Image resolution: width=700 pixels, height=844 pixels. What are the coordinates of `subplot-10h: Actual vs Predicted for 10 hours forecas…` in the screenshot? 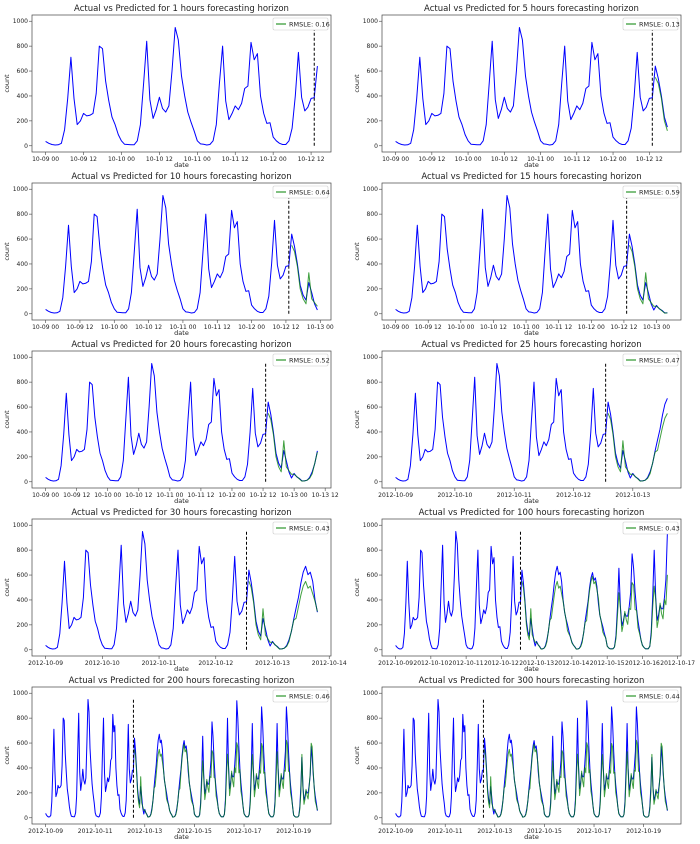 It's located at (168, 254).